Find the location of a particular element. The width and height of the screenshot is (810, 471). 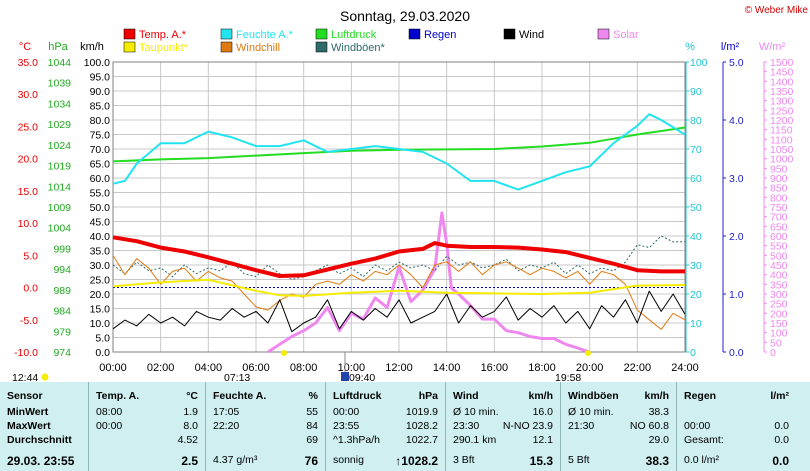

pressure-axis-tick: 1019 is located at coordinates (60, 167).